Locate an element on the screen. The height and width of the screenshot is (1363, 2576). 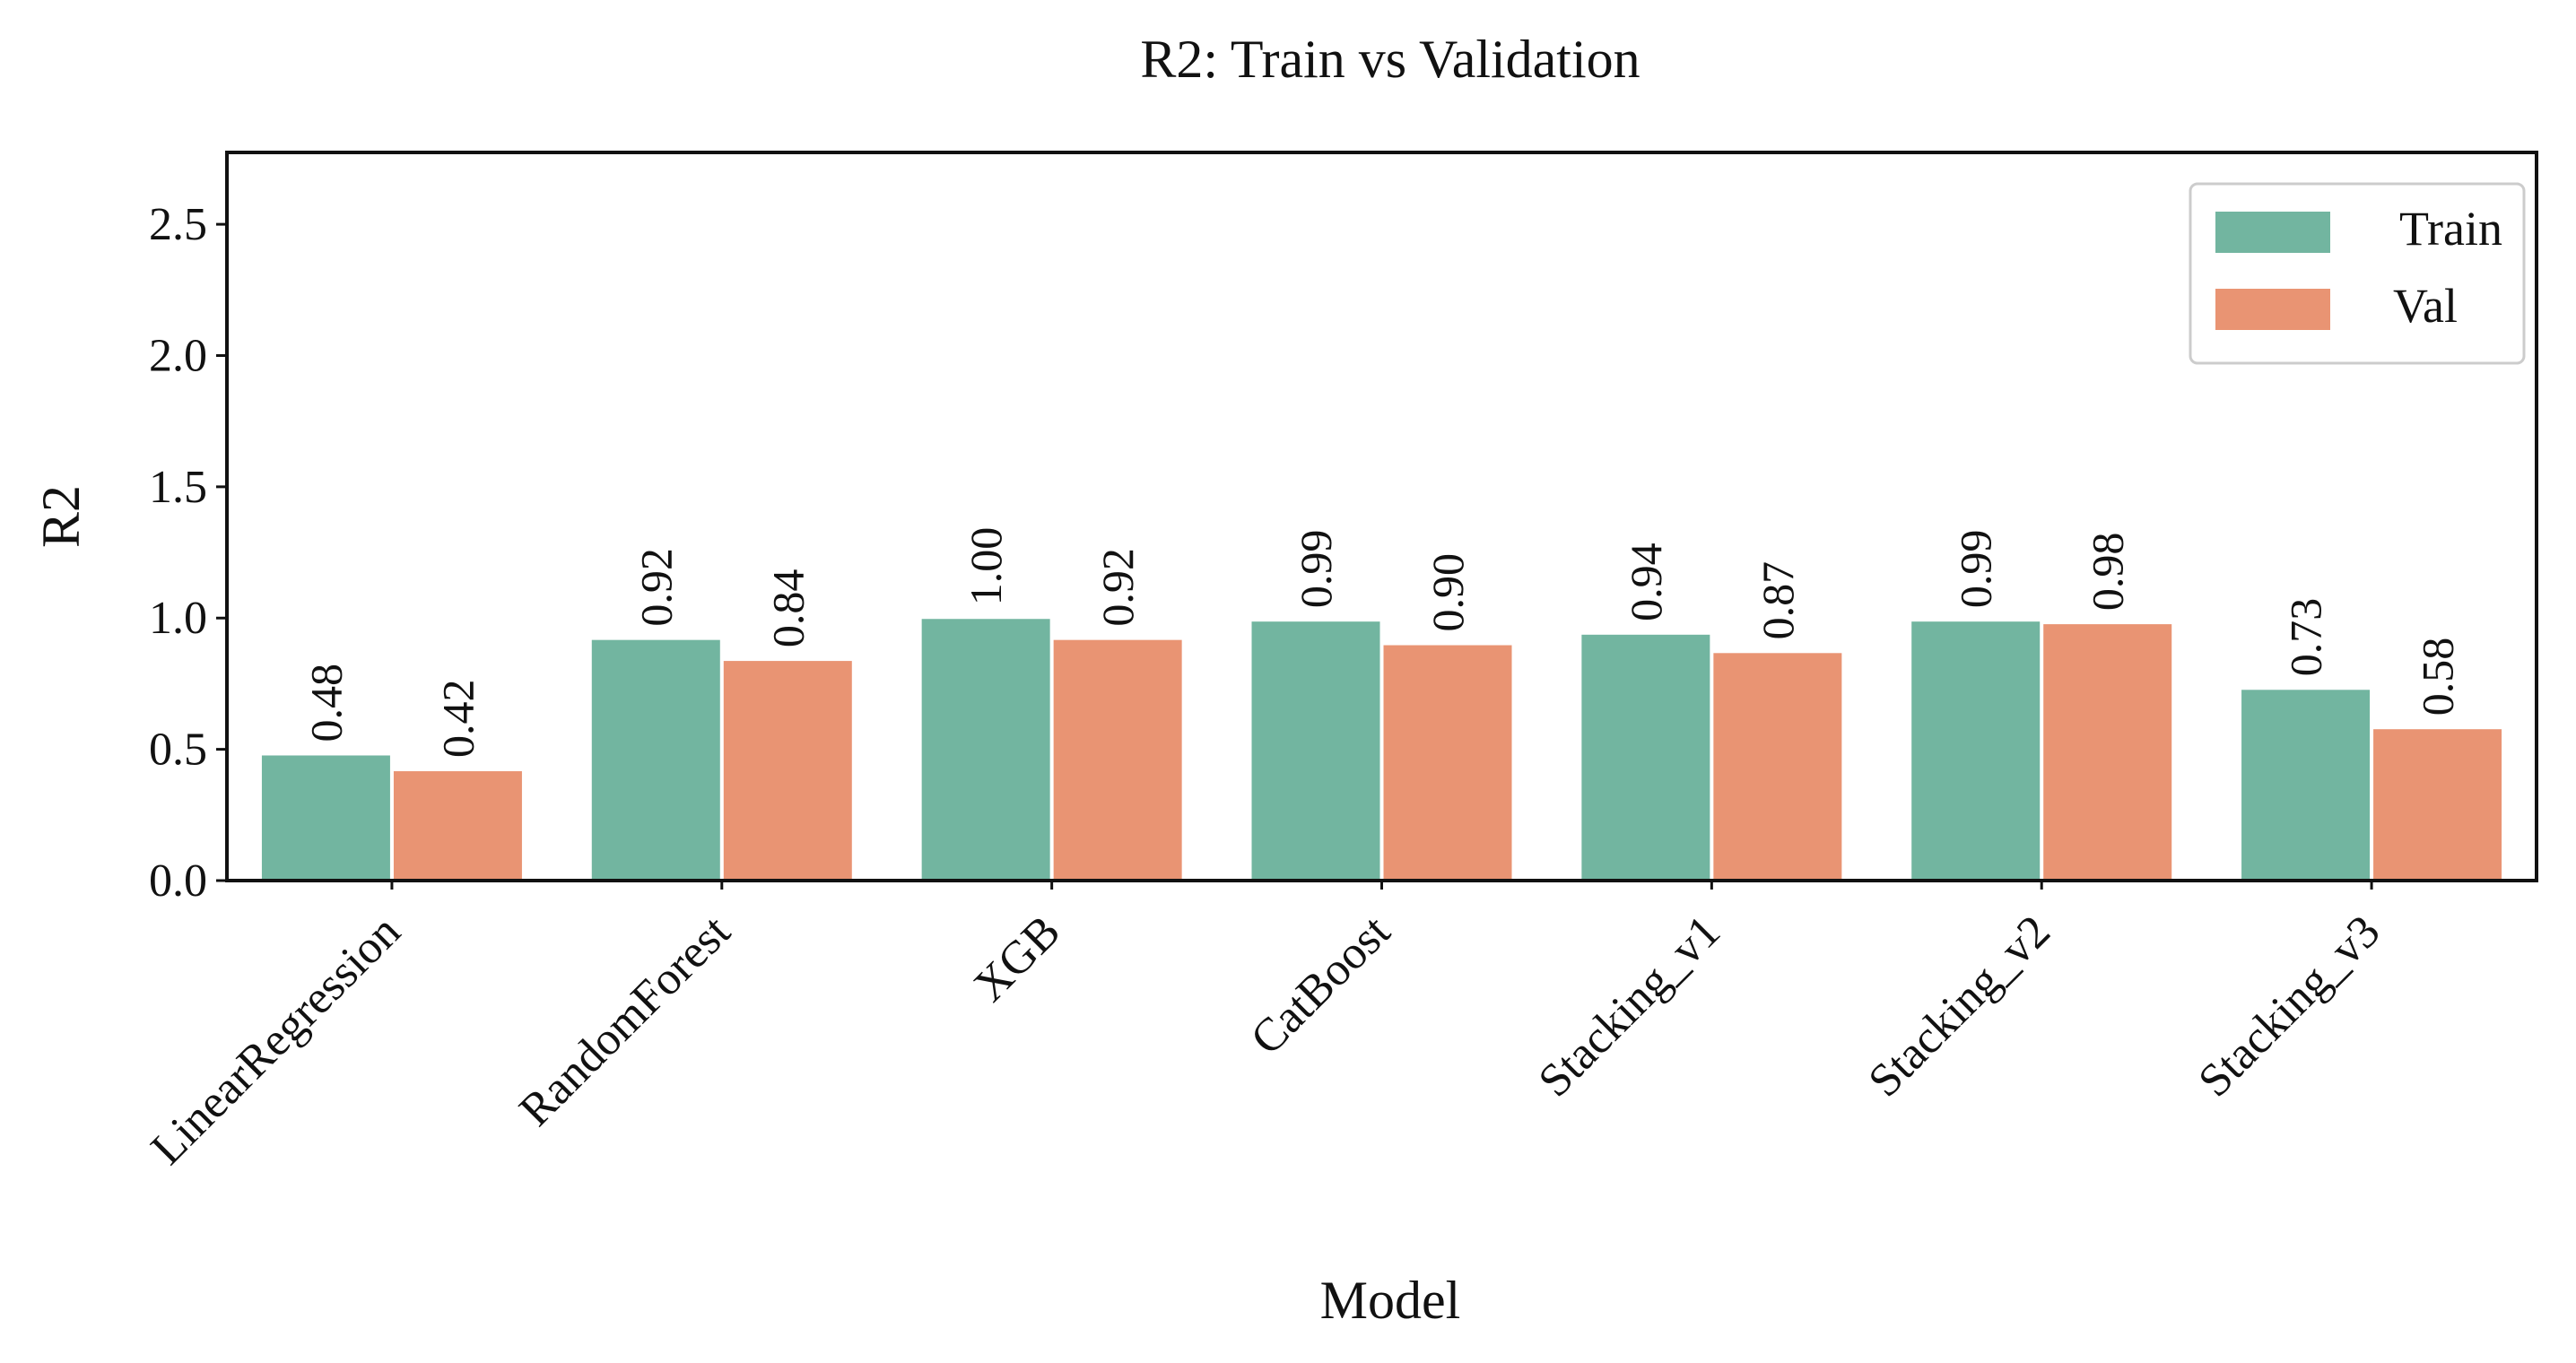
y-tick-label: 1.5 is located at coordinates (178, 487).